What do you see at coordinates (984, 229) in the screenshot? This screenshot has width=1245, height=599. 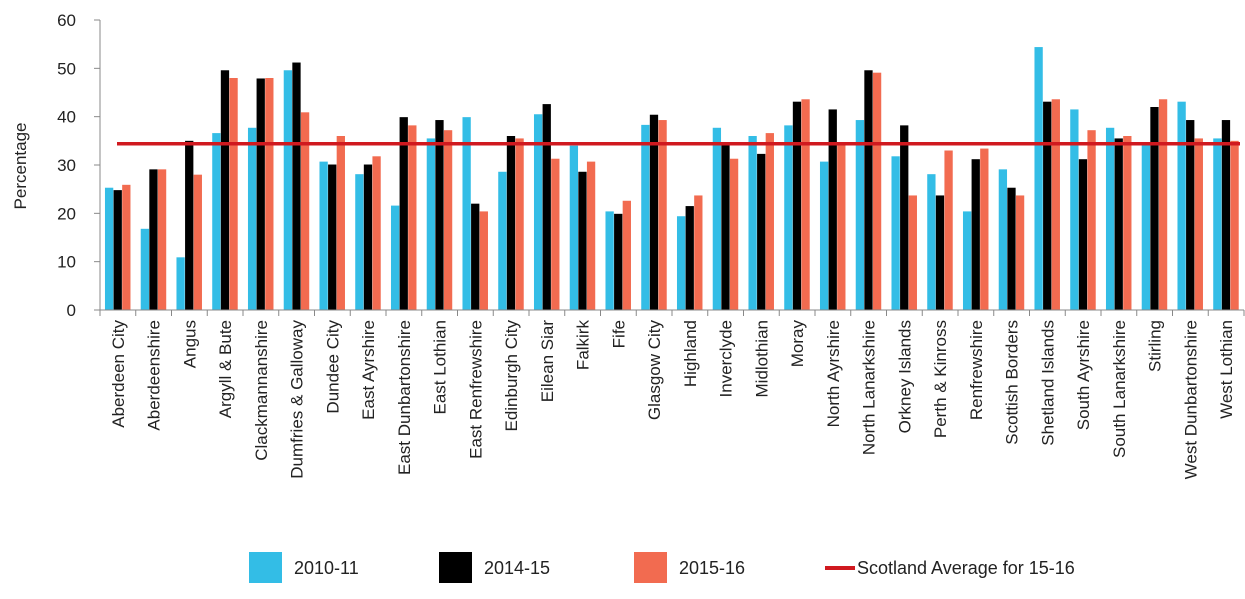 I see `bar-2015-16-renfrewshire` at bounding box center [984, 229].